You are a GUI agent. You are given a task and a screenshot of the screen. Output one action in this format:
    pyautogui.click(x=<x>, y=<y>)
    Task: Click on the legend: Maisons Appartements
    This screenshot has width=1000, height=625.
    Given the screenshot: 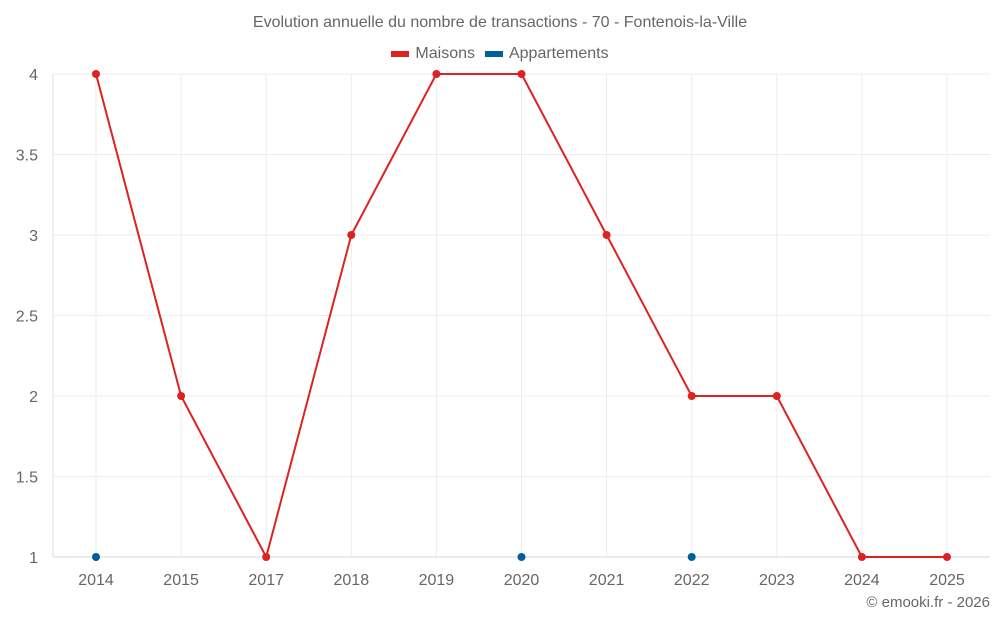 What is the action you would take?
    pyautogui.click(x=500, y=54)
    